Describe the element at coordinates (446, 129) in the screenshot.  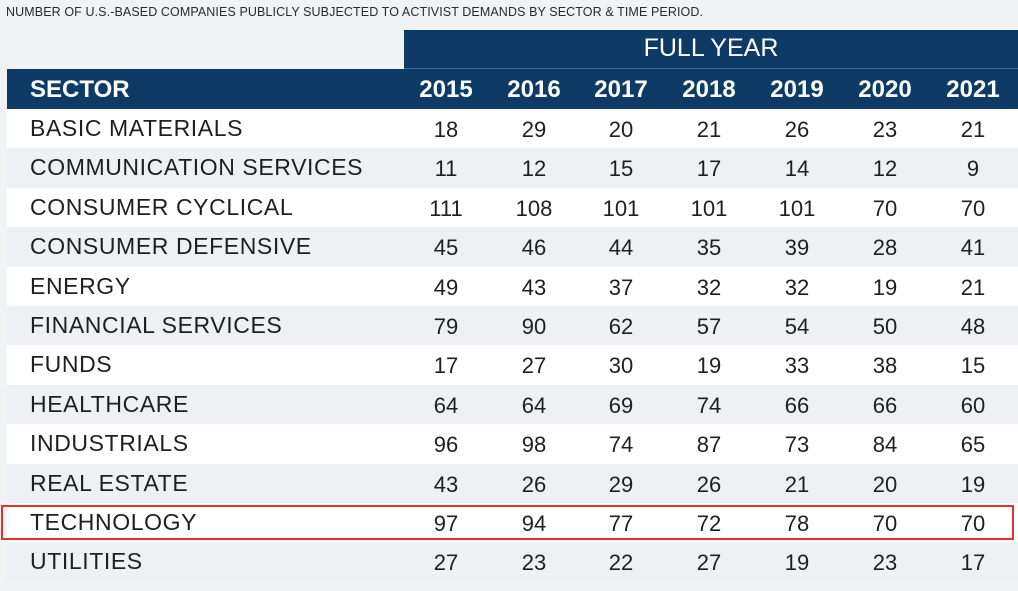
I see `value-cell-2015: 18` at that location.